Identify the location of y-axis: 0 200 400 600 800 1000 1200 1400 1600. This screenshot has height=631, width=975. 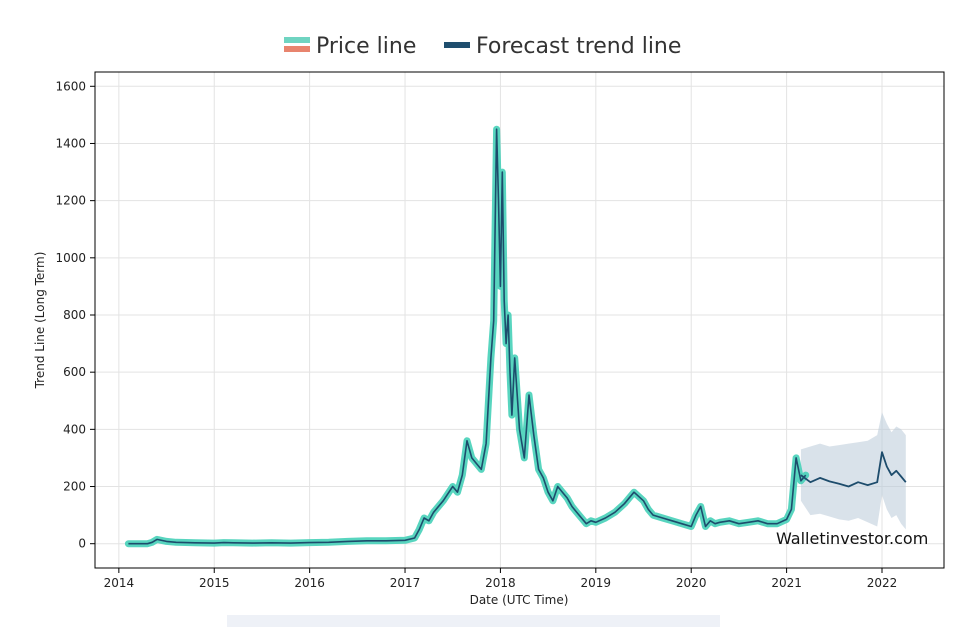
(75, 315).